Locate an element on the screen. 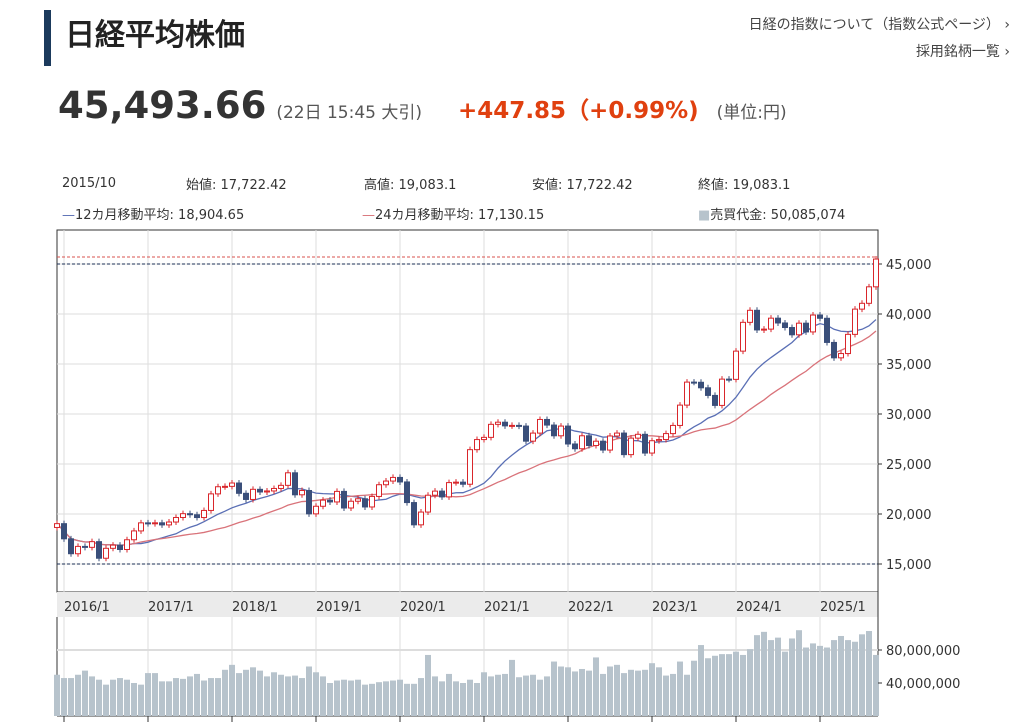 This screenshot has width=1024, height=728. tooltip-date: 2015/10 is located at coordinates (89, 183).